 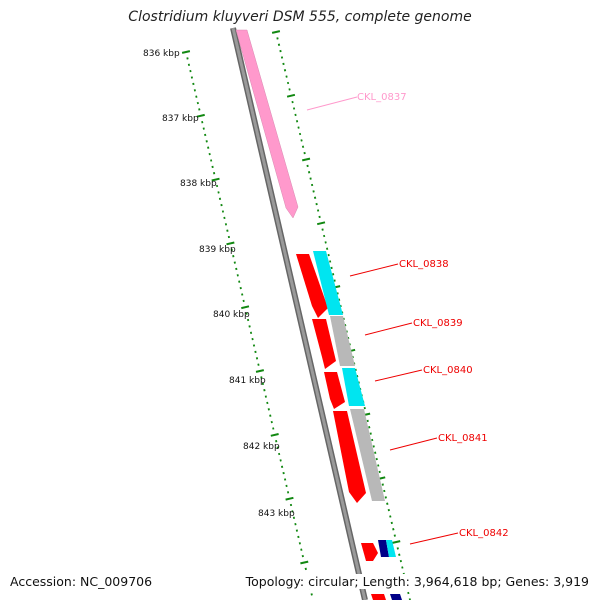 I want to click on kbp-label: 840 kbp, so click(x=231, y=315).